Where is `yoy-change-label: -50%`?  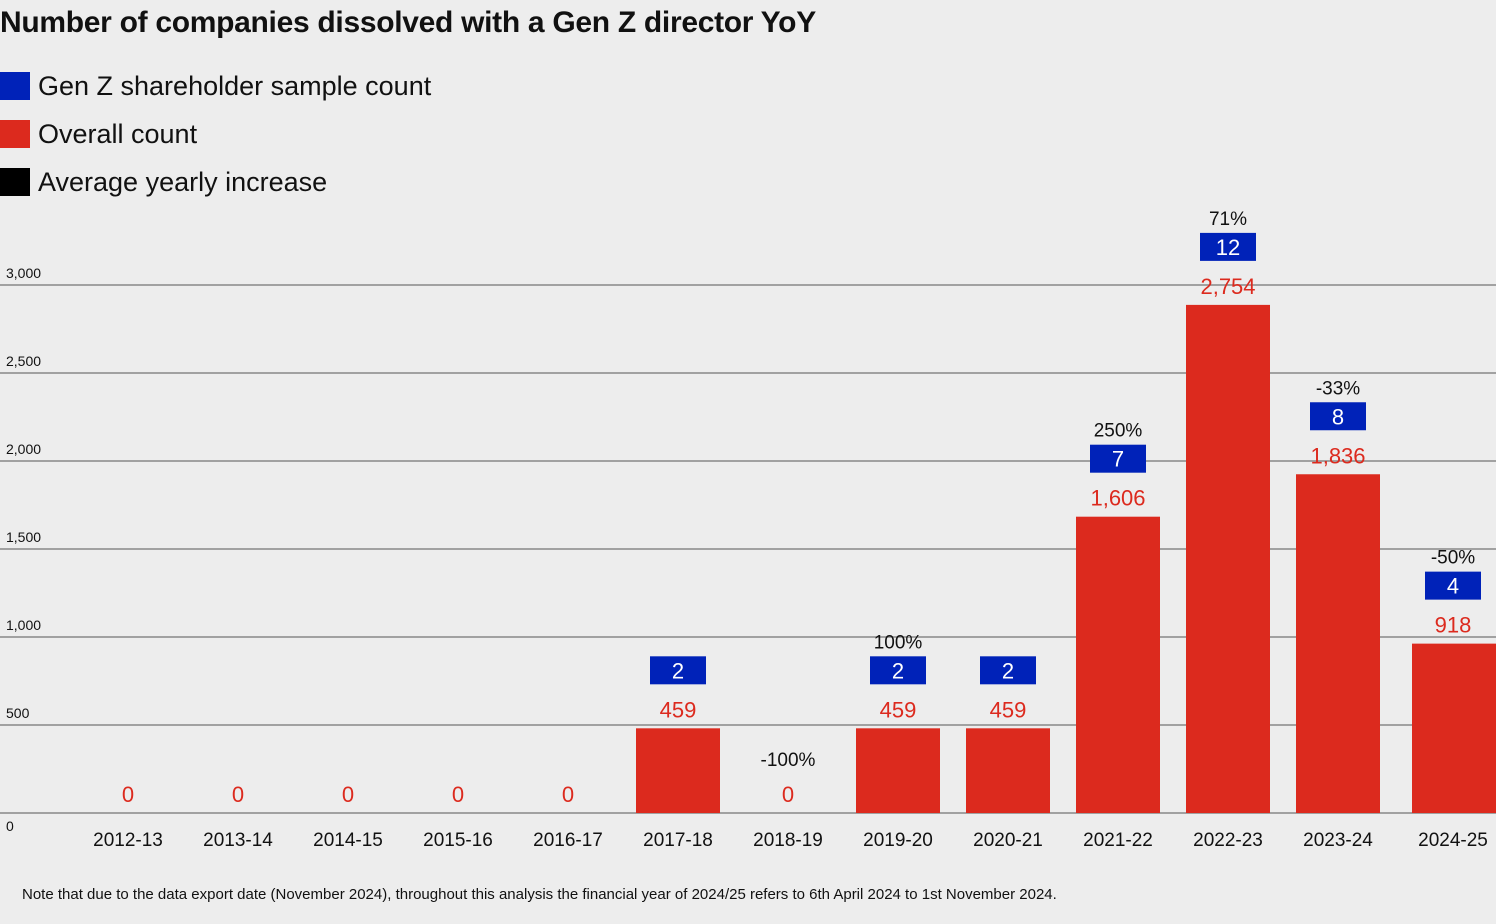 yoy-change-label: -50% is located at coordinates (1453, 558).